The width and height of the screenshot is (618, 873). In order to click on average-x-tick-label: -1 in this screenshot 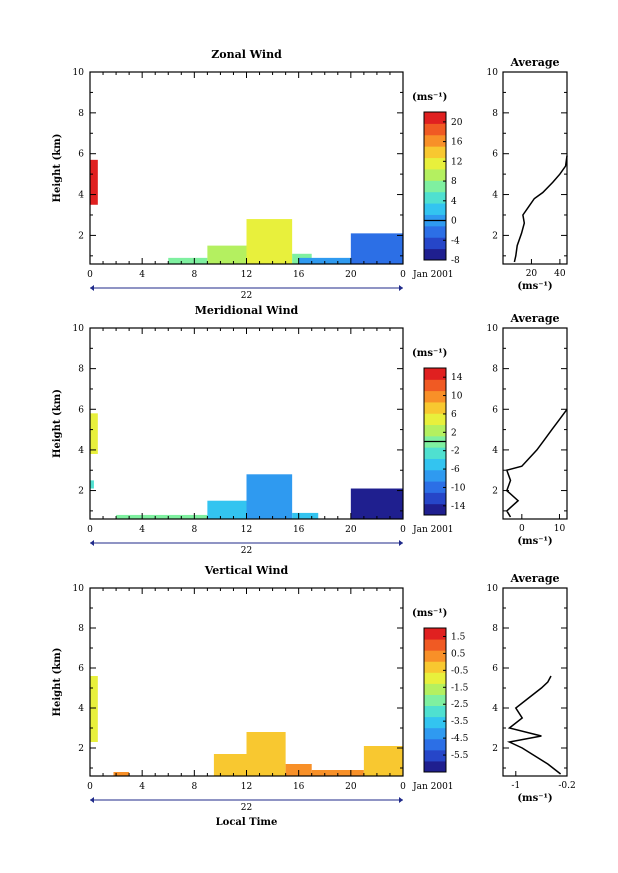, I will do `click(515, 786)`.